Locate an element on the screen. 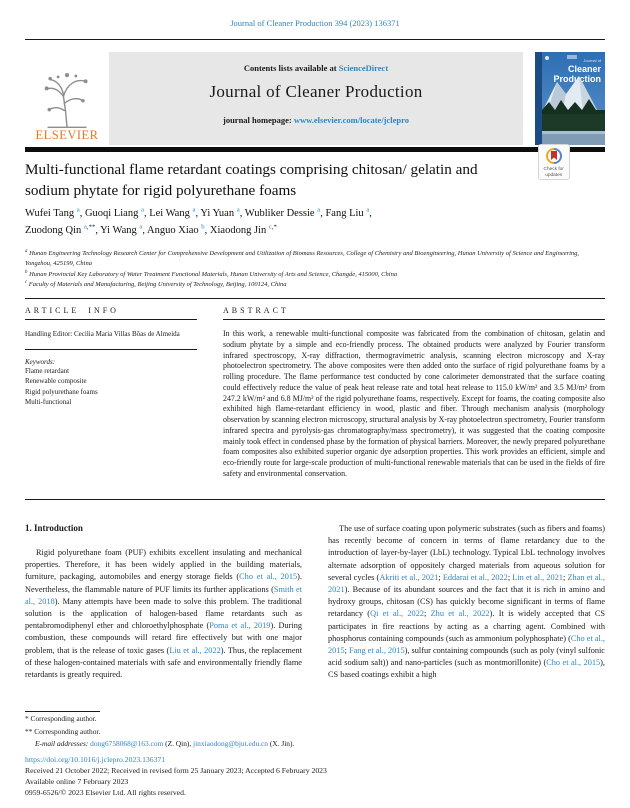  update-ring-icon is located at coordinates (554, 156).